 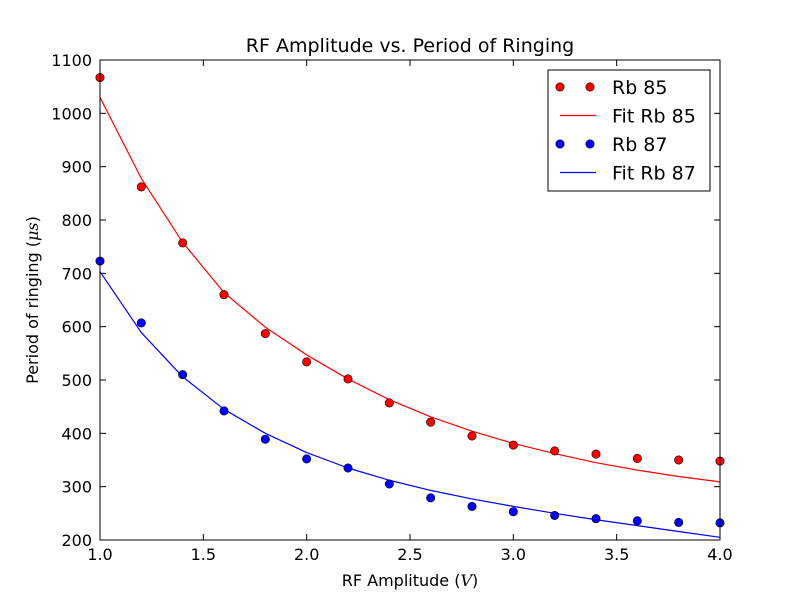 I want to click on x-tick-label: 3.5, so click(x=616, y=554).